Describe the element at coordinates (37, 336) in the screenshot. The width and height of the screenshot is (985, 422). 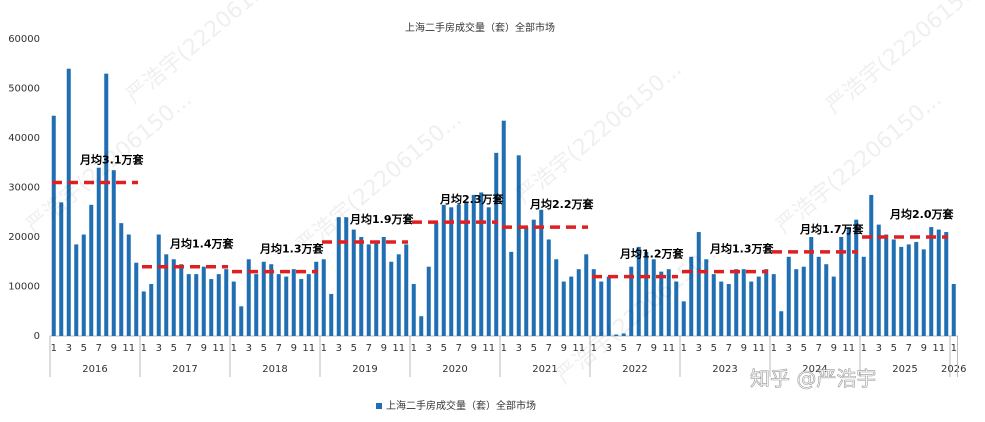
I see `y-tick-label: 0` at that location.